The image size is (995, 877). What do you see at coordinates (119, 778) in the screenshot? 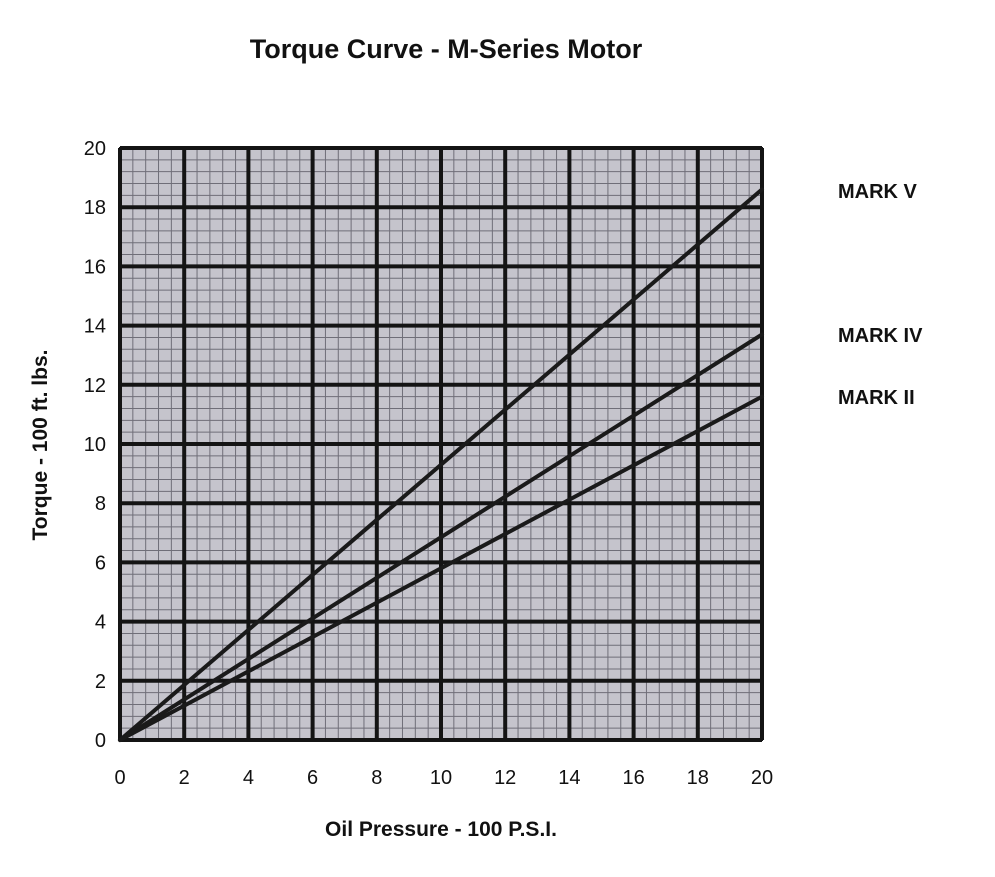
I see `x-tick-label: 0` at bounding box center [119, 778].